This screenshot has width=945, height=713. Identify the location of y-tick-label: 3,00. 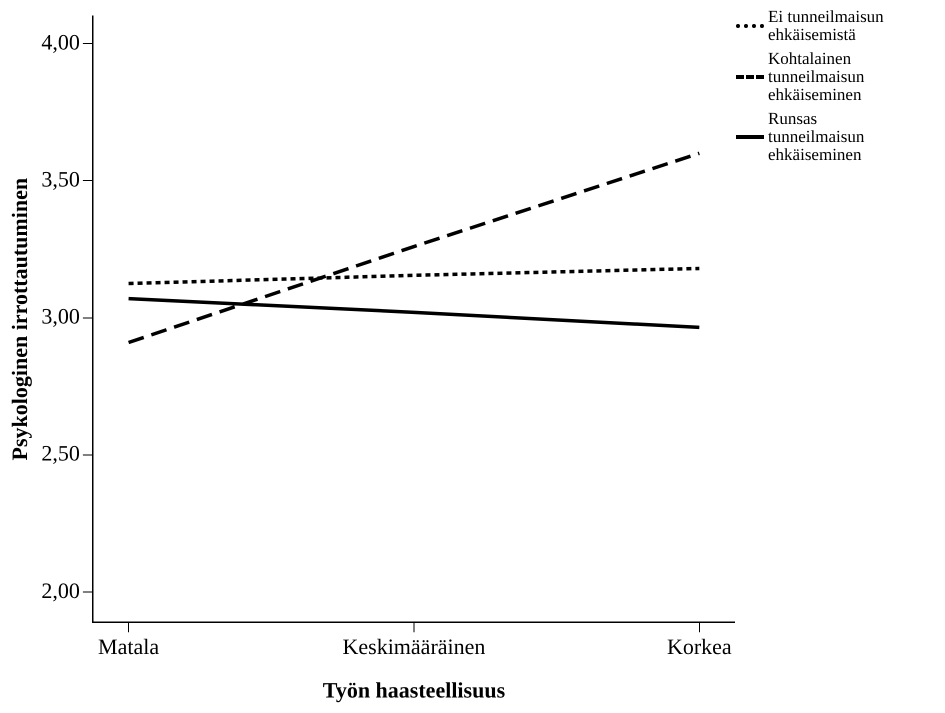
(60, 316).